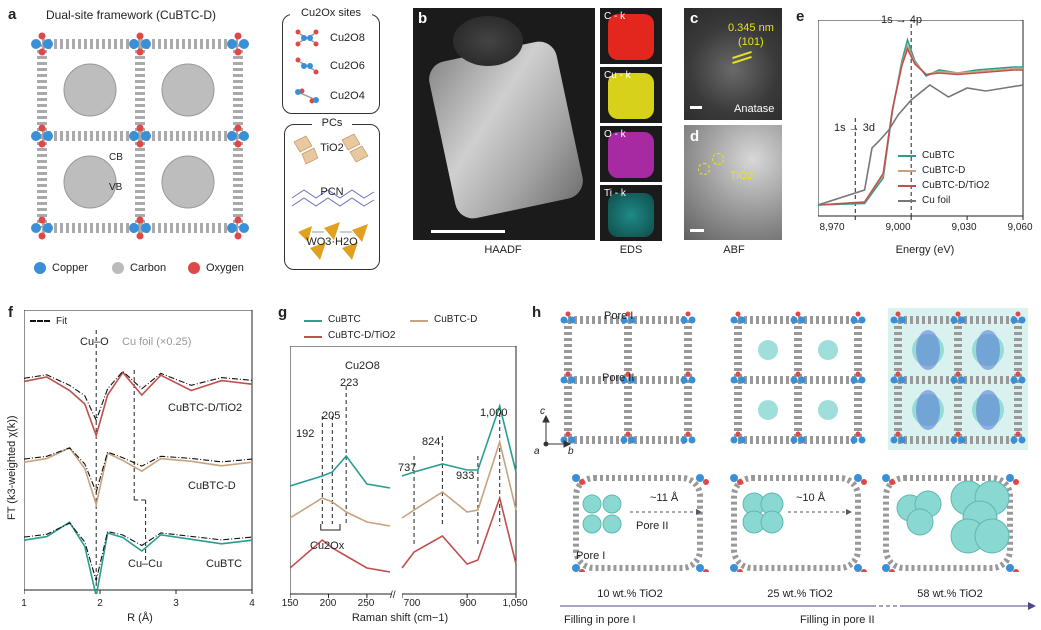 The width and height of the screenshot is (1041, 630). Describe the element at coordinates (212, 486) in the screenshot. I see `exafs-sample-2: CuBTC-D` at that location.